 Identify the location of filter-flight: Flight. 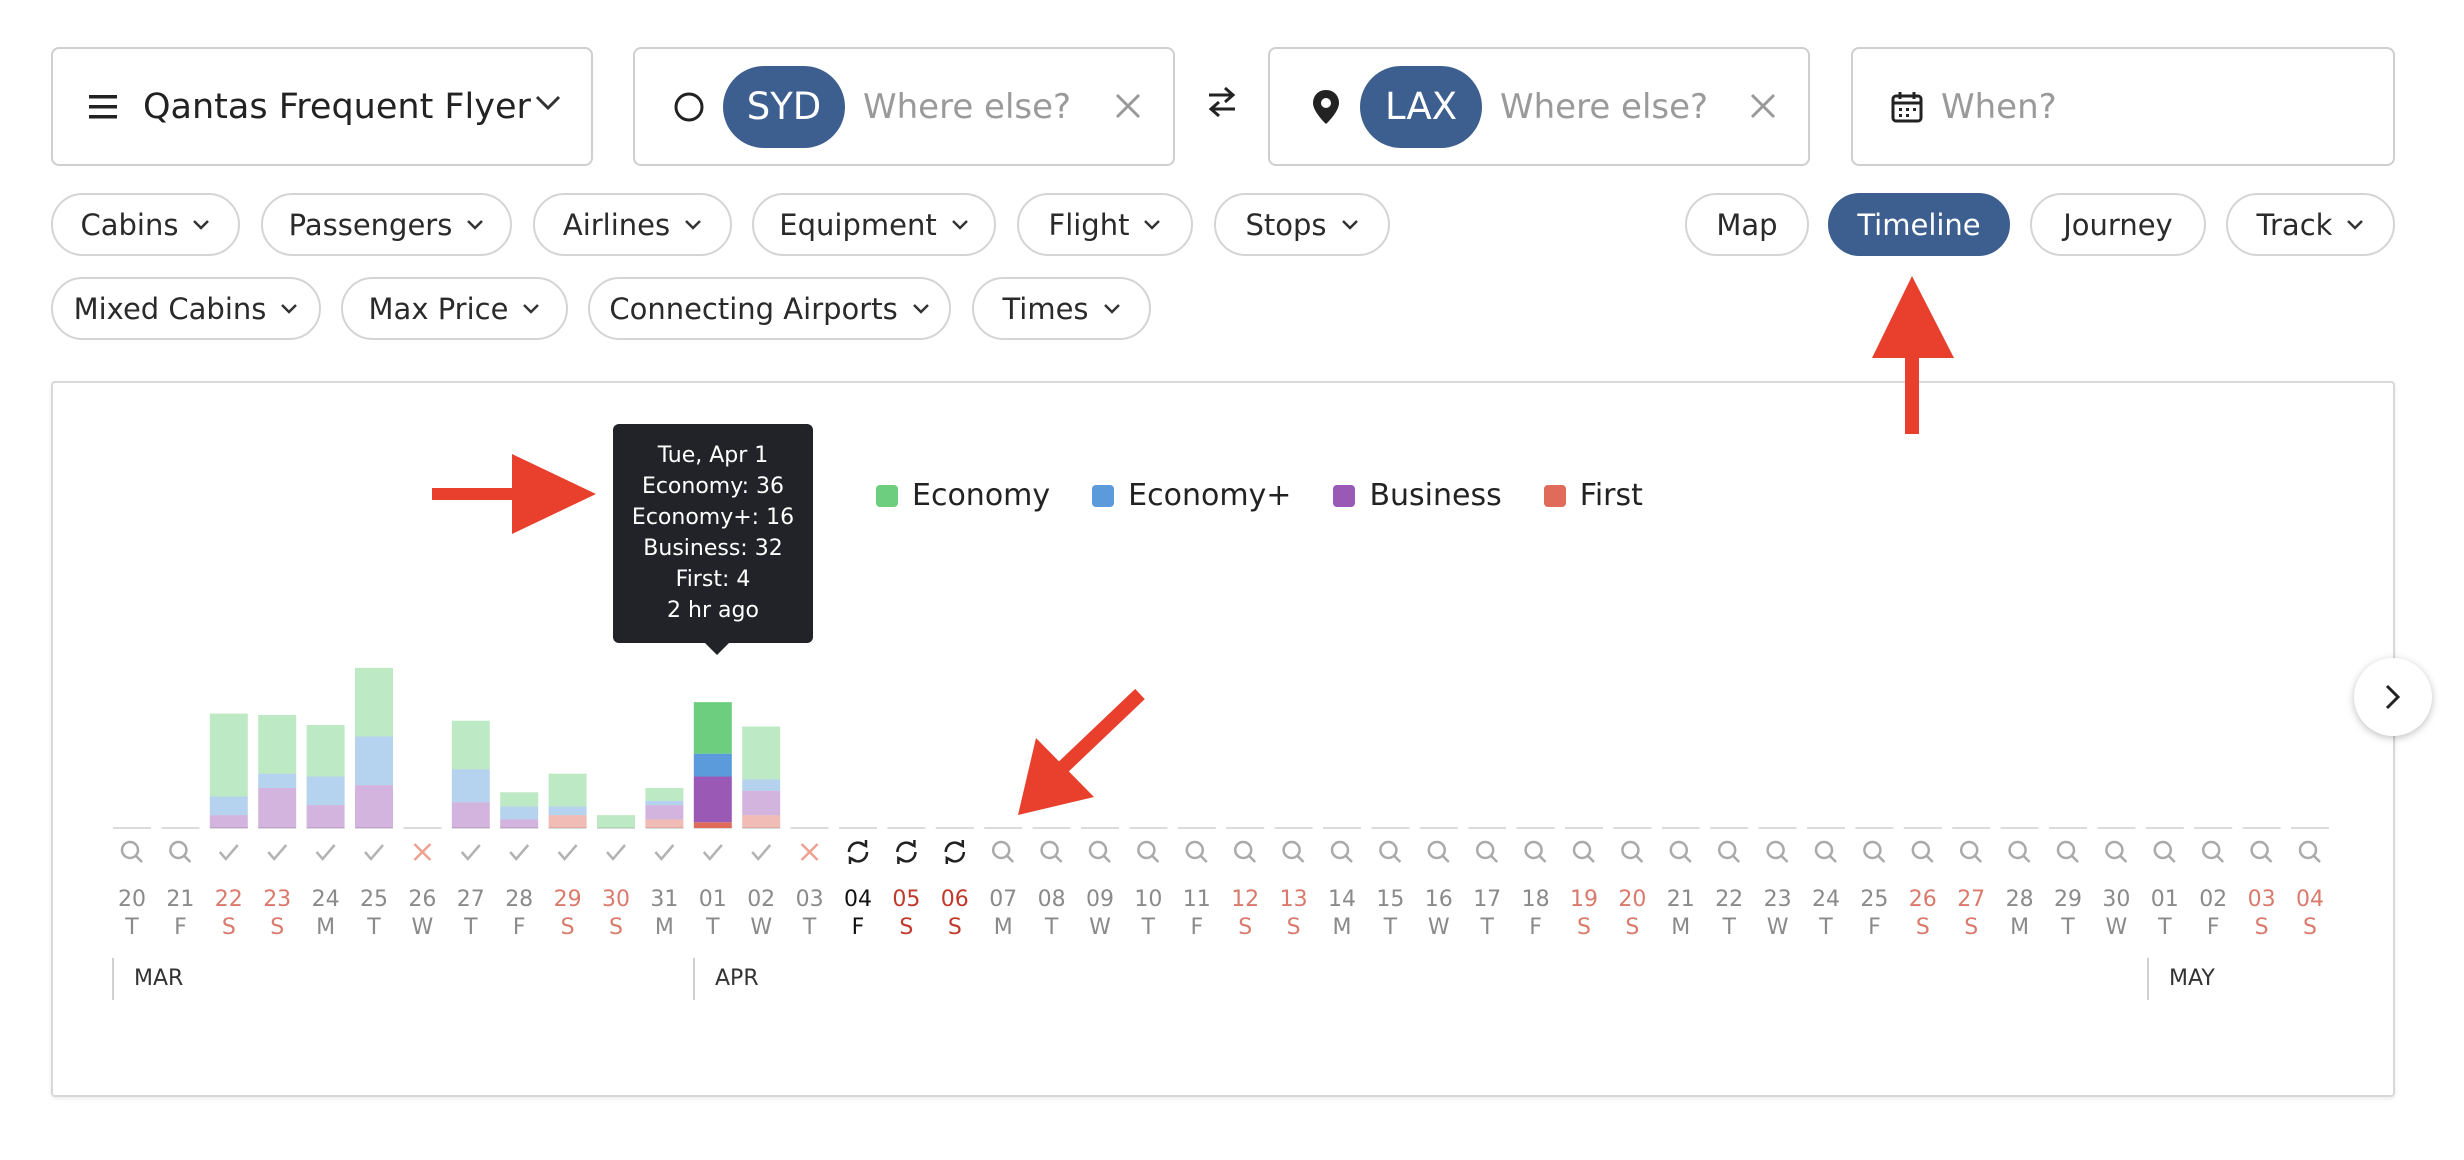
(1105, 224).